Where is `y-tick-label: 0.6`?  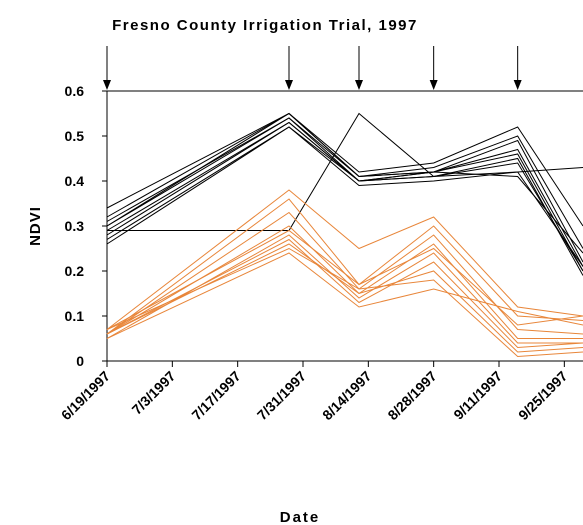
y-tick-label: 0.6 is located at coordinates (75, 91).